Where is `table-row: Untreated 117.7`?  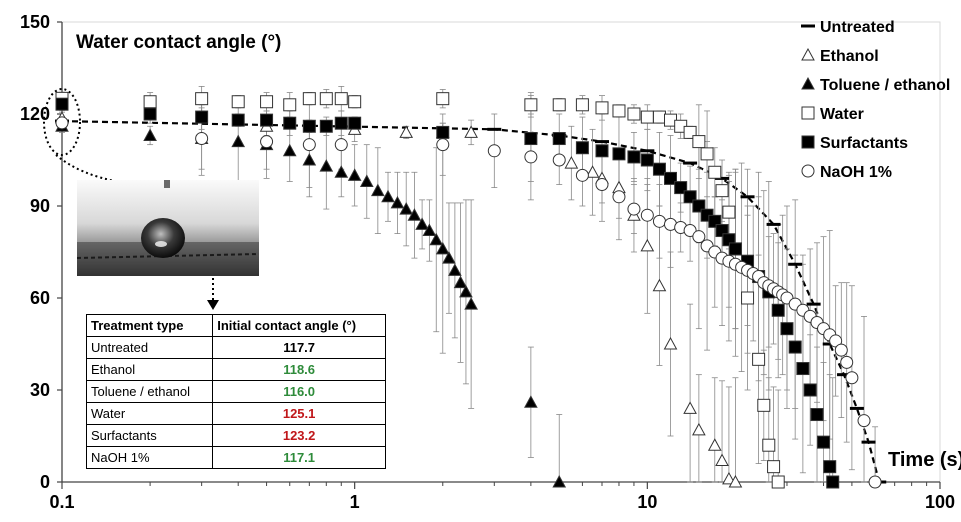
table-row: Untreated 117.7 is located at coordinates (235, 347).